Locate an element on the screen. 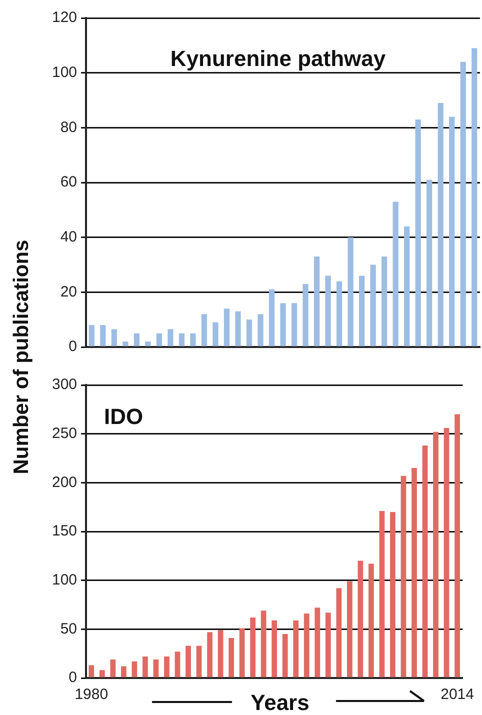  y-axis-title: Number of publications is located at coordinates (21, 357).